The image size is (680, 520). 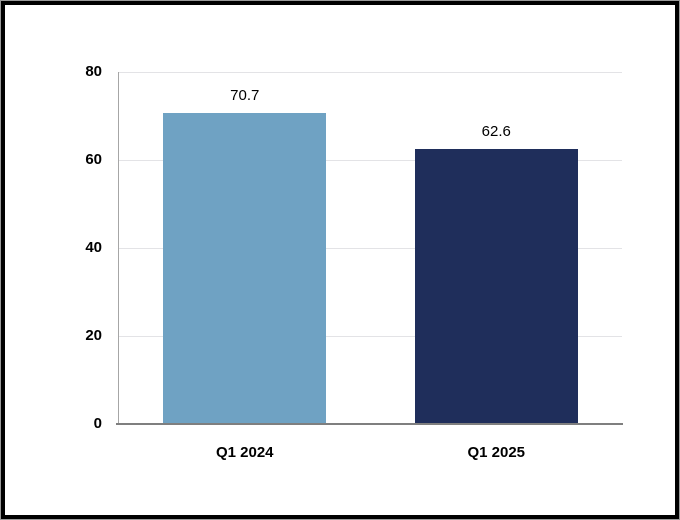 I want to click on x-axis-line, so click(x=369, y=424).